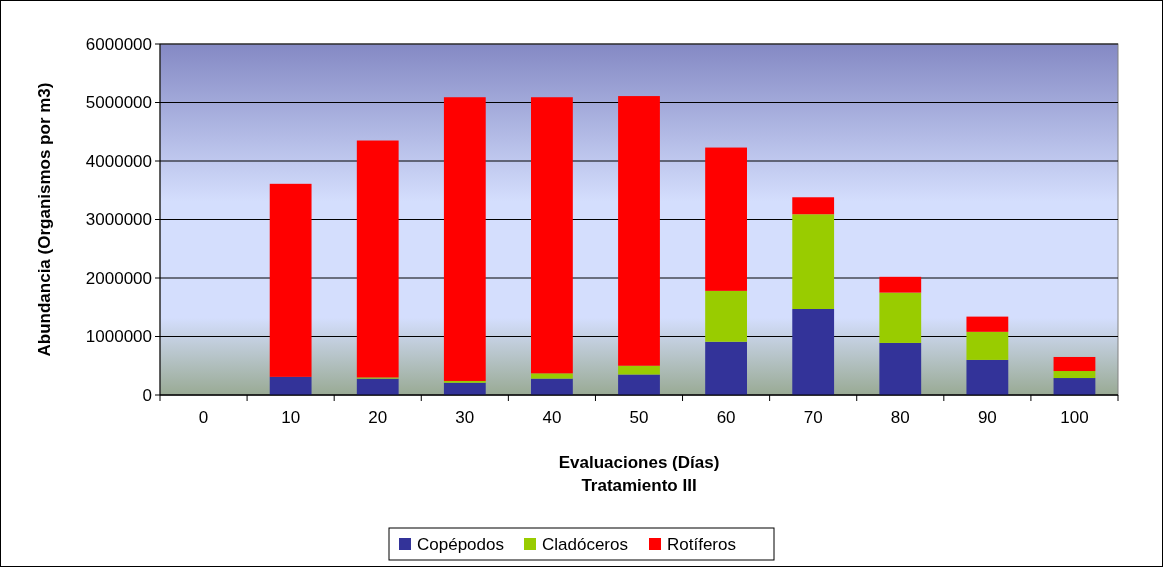  I want to click on x-tick-label: 0, so click(203, 417).